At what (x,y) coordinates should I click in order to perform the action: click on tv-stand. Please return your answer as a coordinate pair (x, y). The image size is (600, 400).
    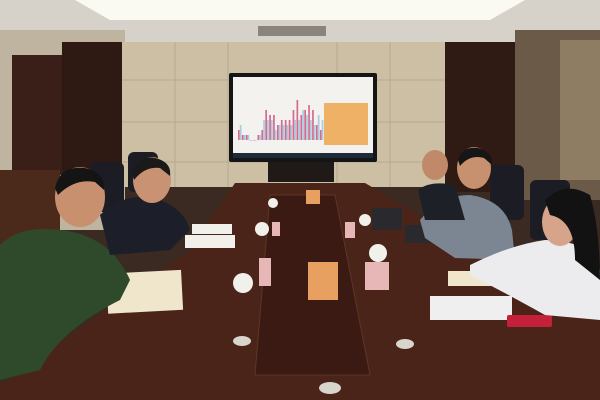
    Looking at the image, I should click on (301, 172).